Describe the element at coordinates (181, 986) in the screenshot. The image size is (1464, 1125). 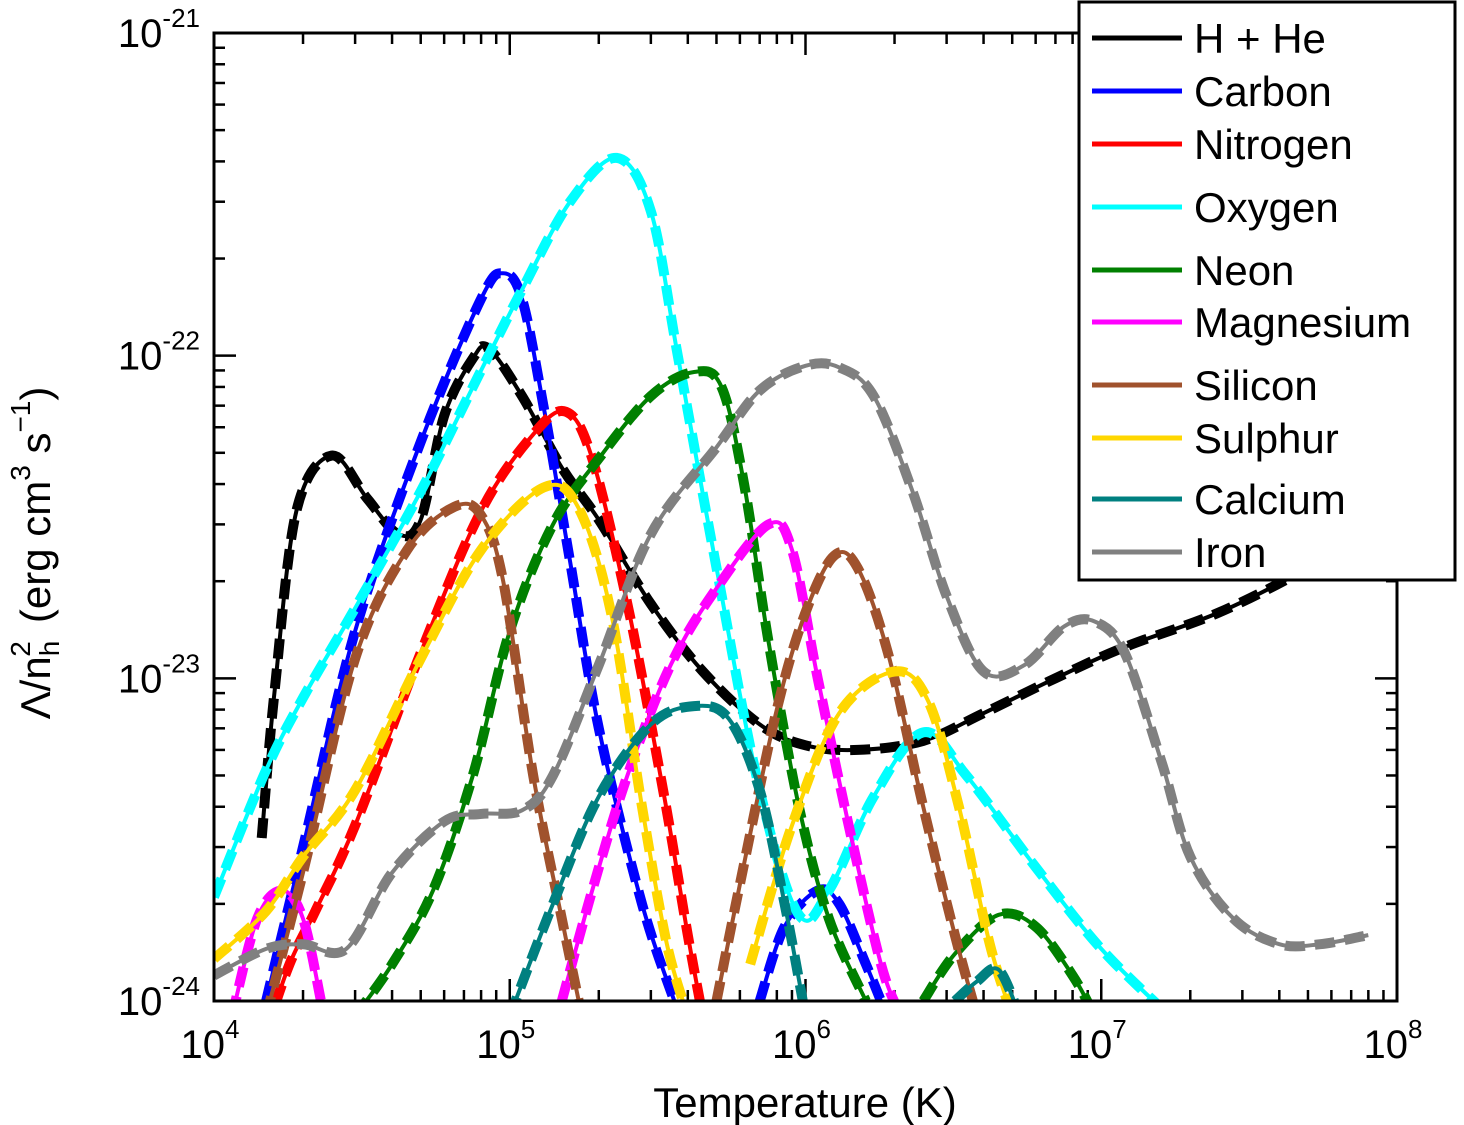
I see `y-tick-label-exp: -24` at that location.